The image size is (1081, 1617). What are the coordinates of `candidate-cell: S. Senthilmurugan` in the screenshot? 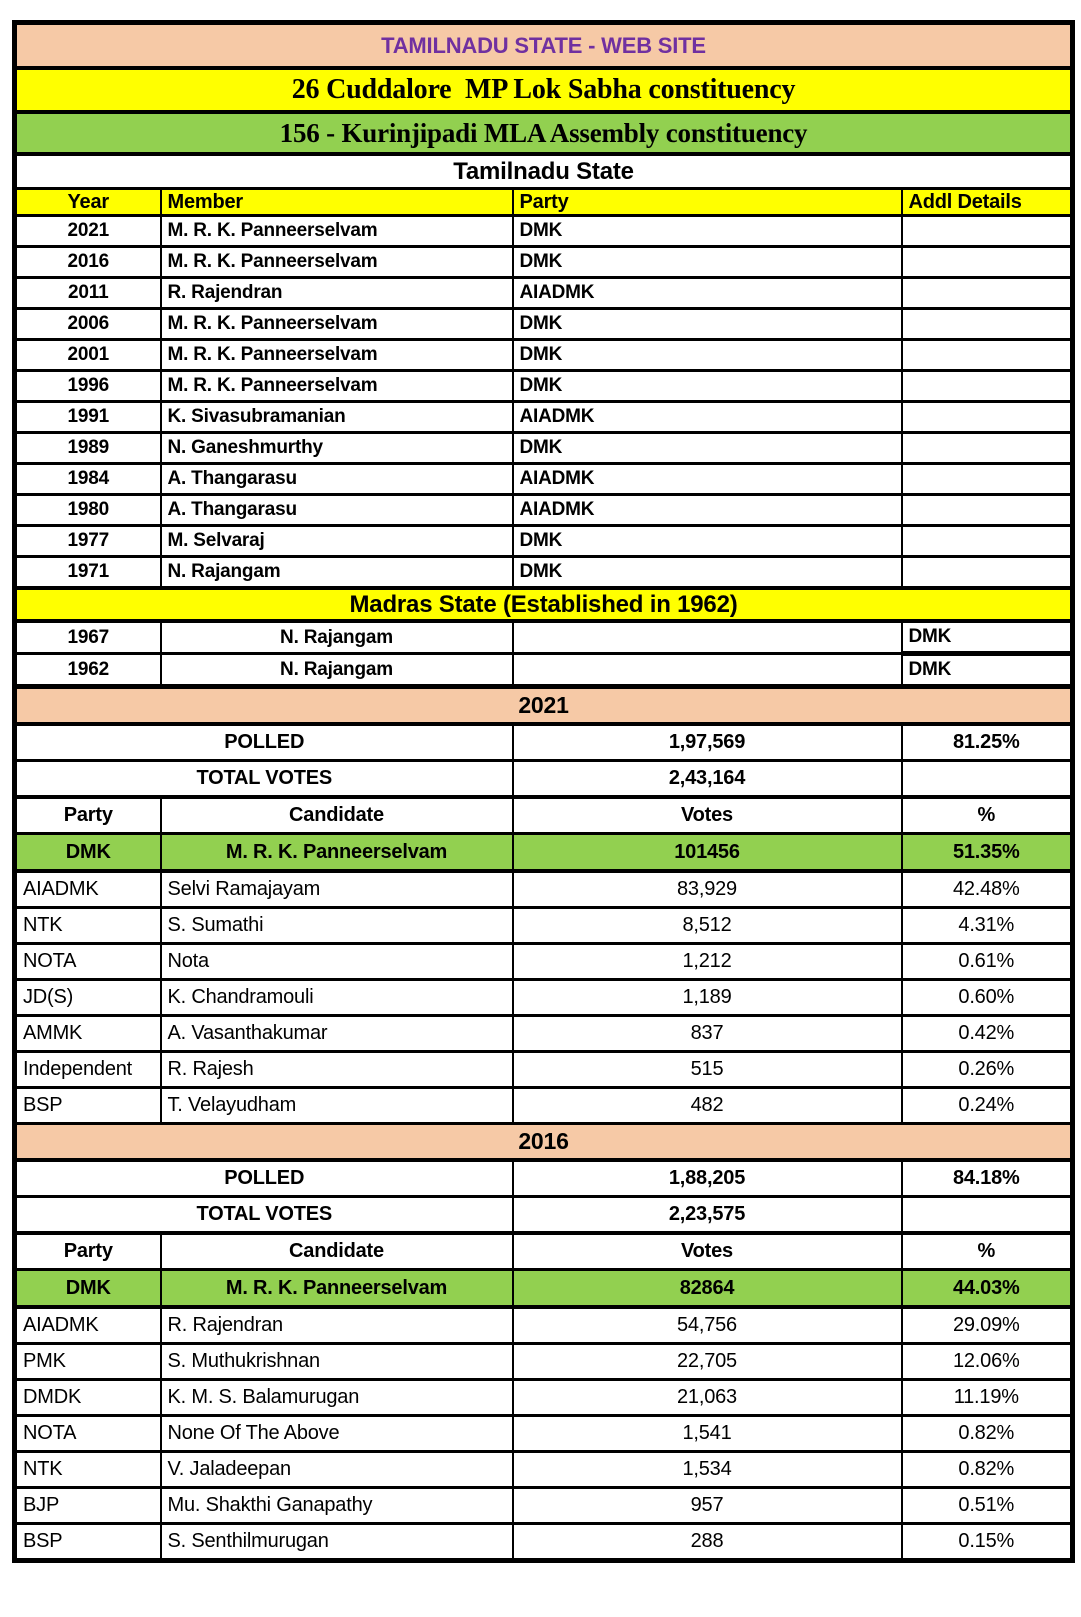 It's located at (336, 1542).